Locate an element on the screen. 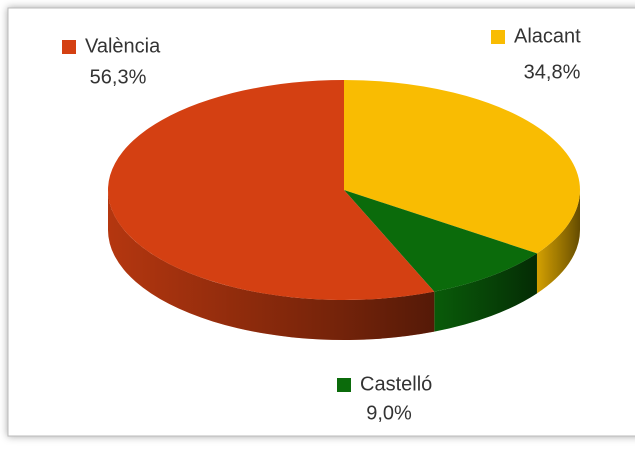  category-label: Alacant is located at coordinates (547, 36).